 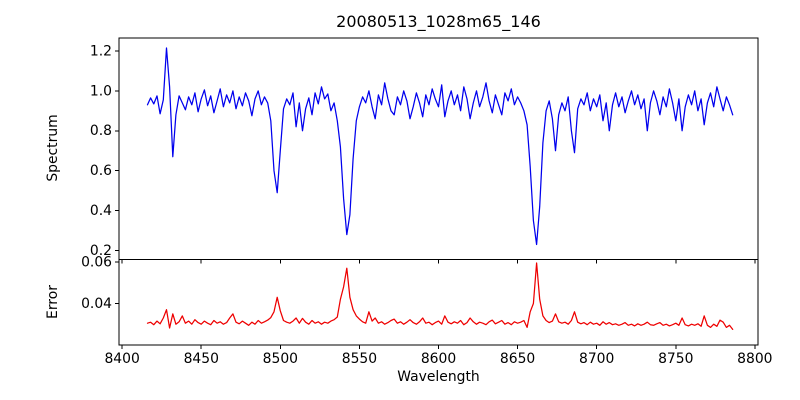 What do you see at coordinates (359, 359) in the screenshot?
I see `x-tick-label: 8550` at bounding box center [359, 359].